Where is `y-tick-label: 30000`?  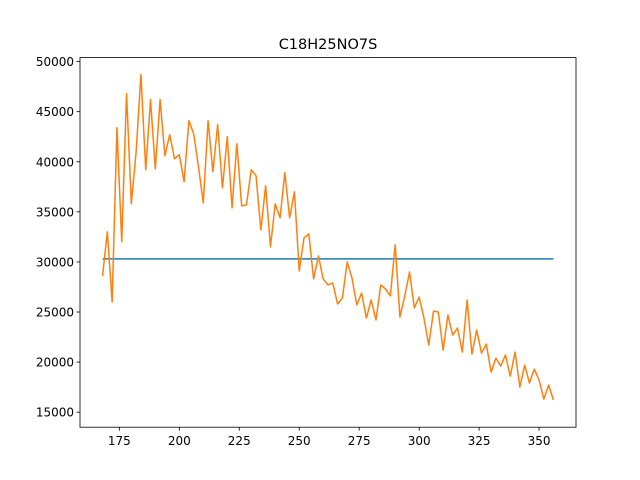
y-tick-label: 30000 is located at coordinates (55, 262).